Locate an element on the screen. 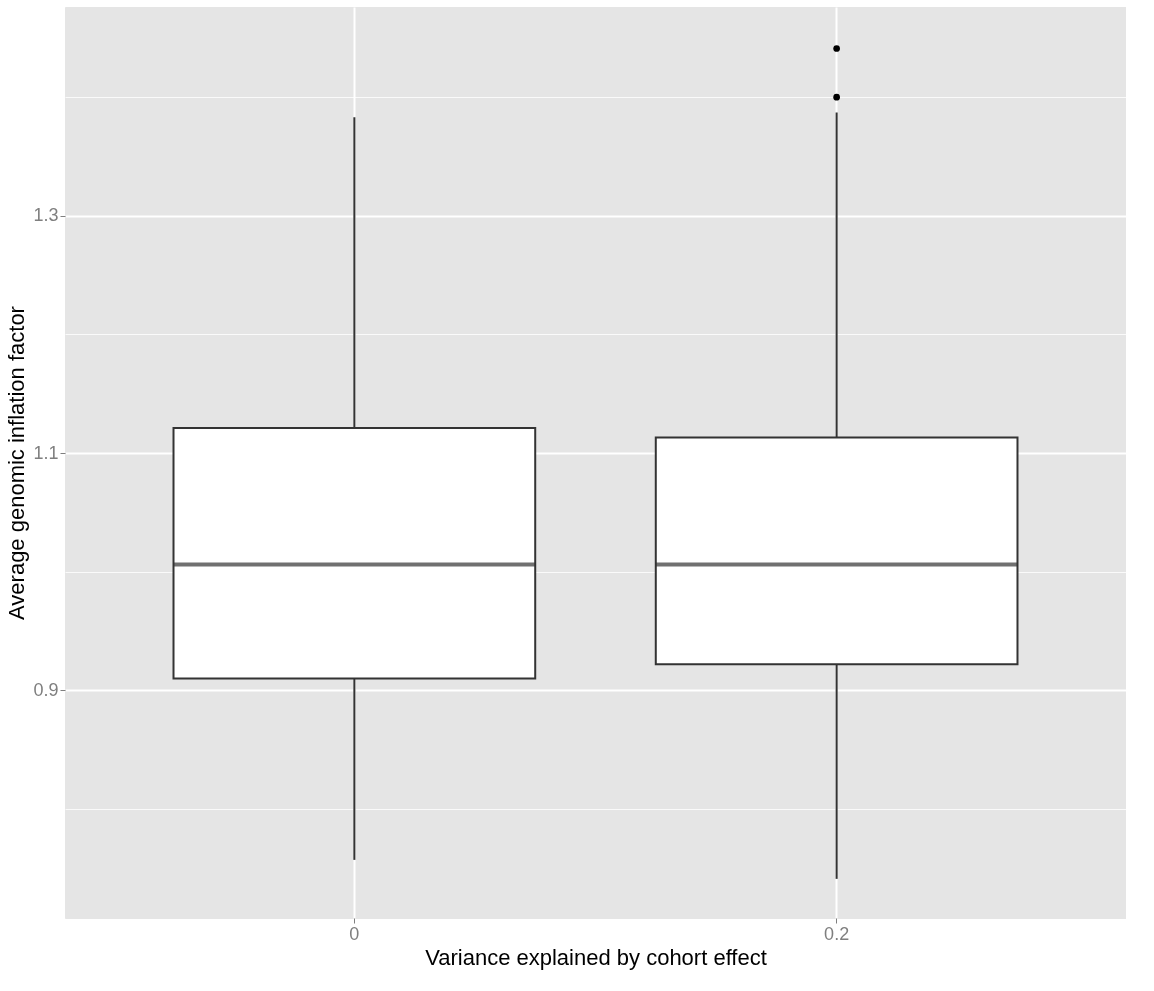 This screenshot has height=991, width=1154. y-tick-label: 1.3 is located at coordinates (46, 215).